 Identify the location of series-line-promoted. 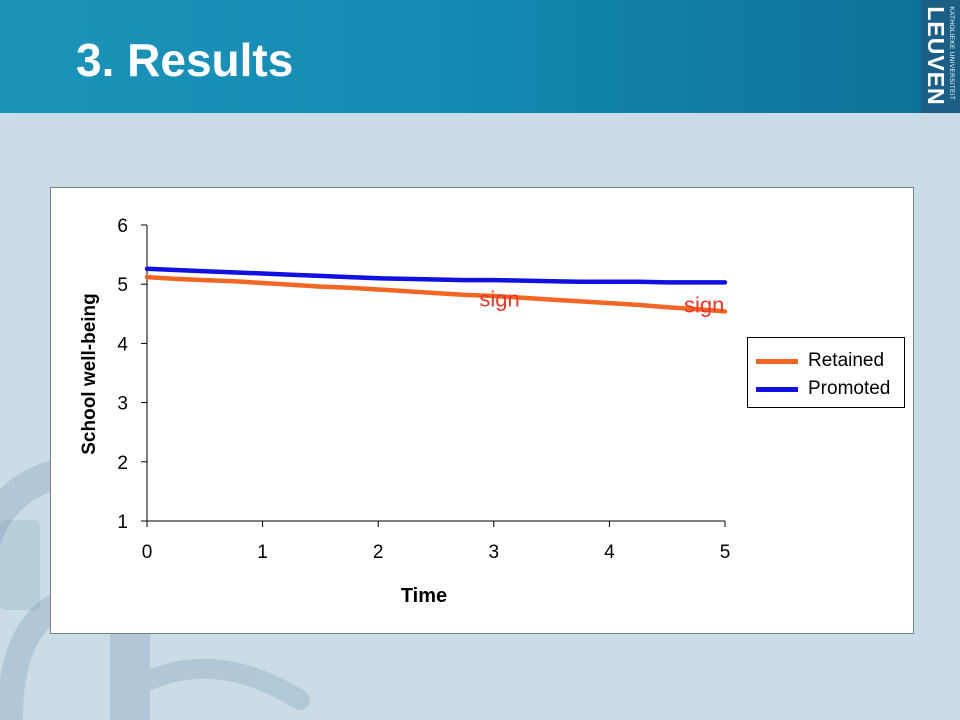
(436, 275).